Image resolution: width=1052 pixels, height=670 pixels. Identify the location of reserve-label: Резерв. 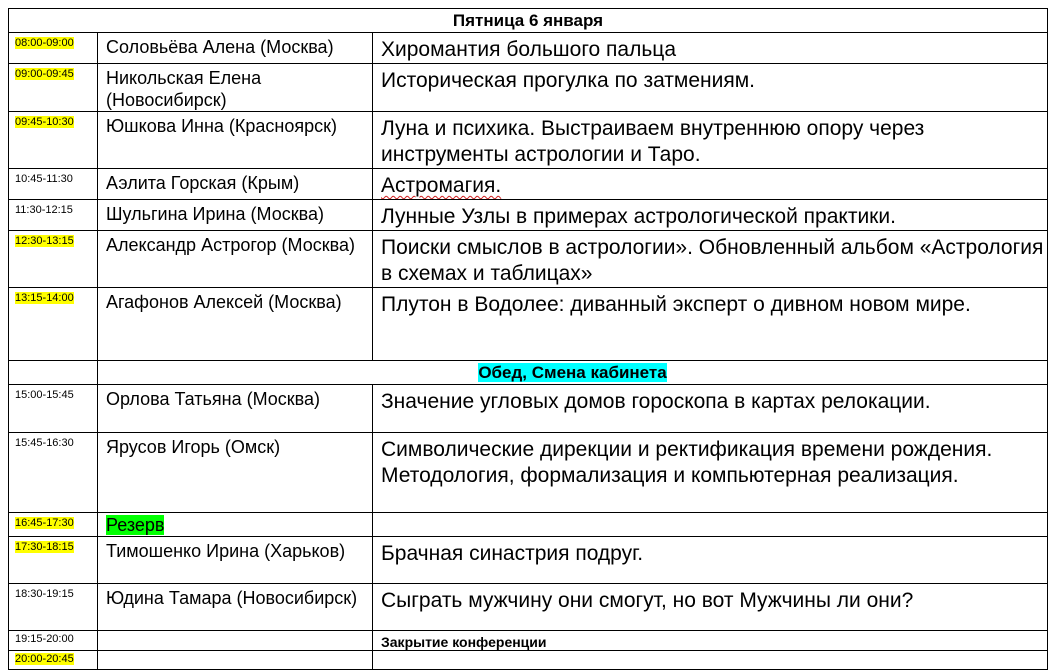
(135, 525).